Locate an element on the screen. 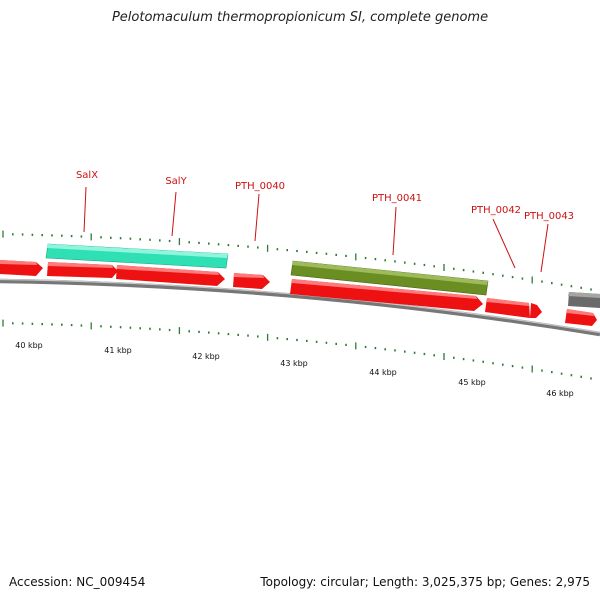 Image resolution: width=600 pixels, height=600 pixels. pth0041-feature is located at coordinates (389, 278).